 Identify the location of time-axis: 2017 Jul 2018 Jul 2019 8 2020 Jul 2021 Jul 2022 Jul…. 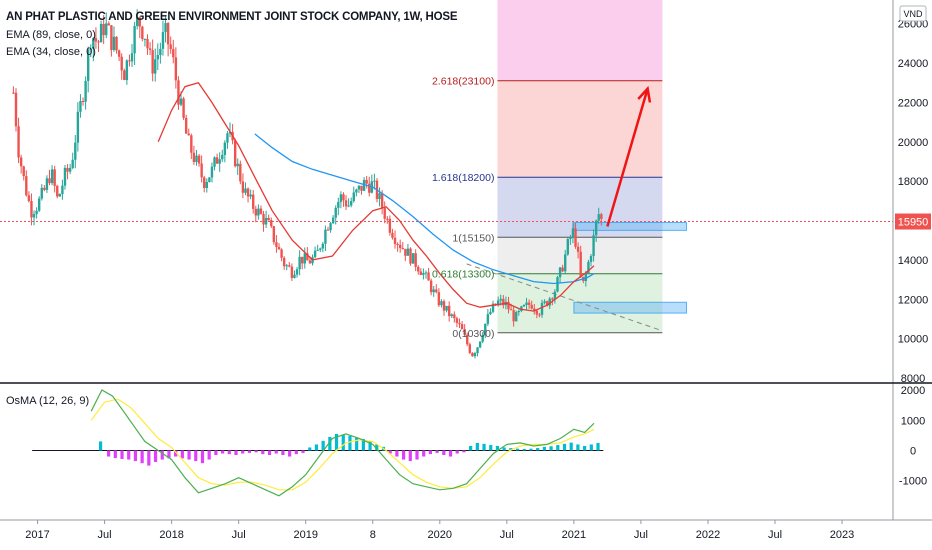
(439, 530).